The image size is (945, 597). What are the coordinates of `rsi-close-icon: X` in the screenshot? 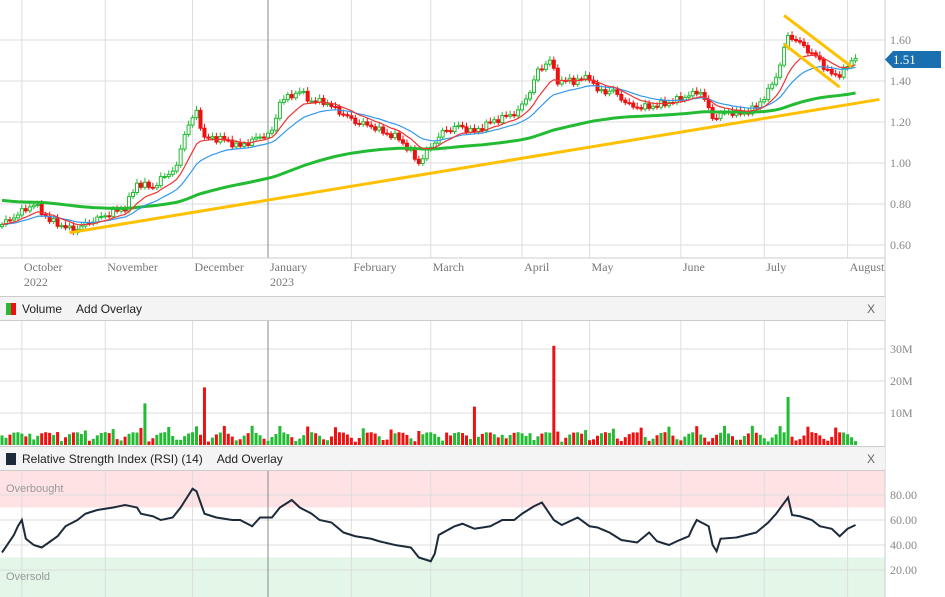 It's located at (870, 458).